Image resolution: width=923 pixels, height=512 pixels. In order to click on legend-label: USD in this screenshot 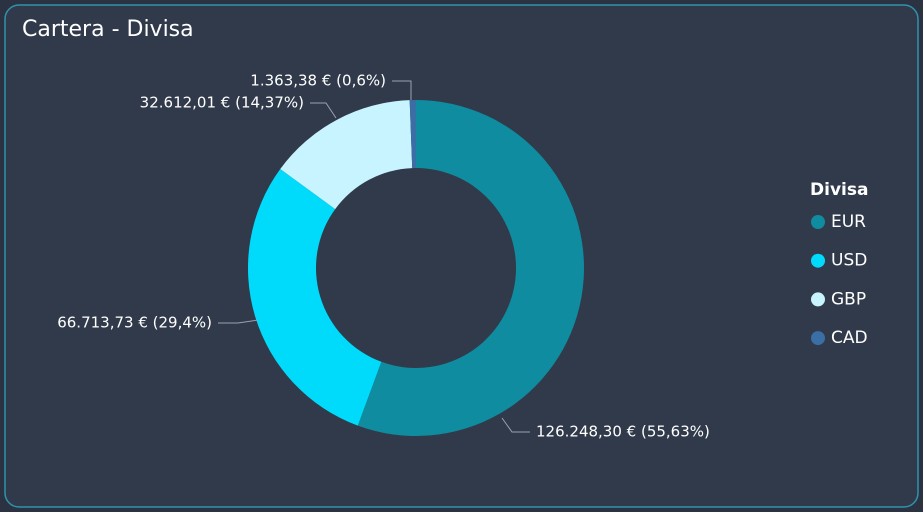, I will do `click(849, 261)`.